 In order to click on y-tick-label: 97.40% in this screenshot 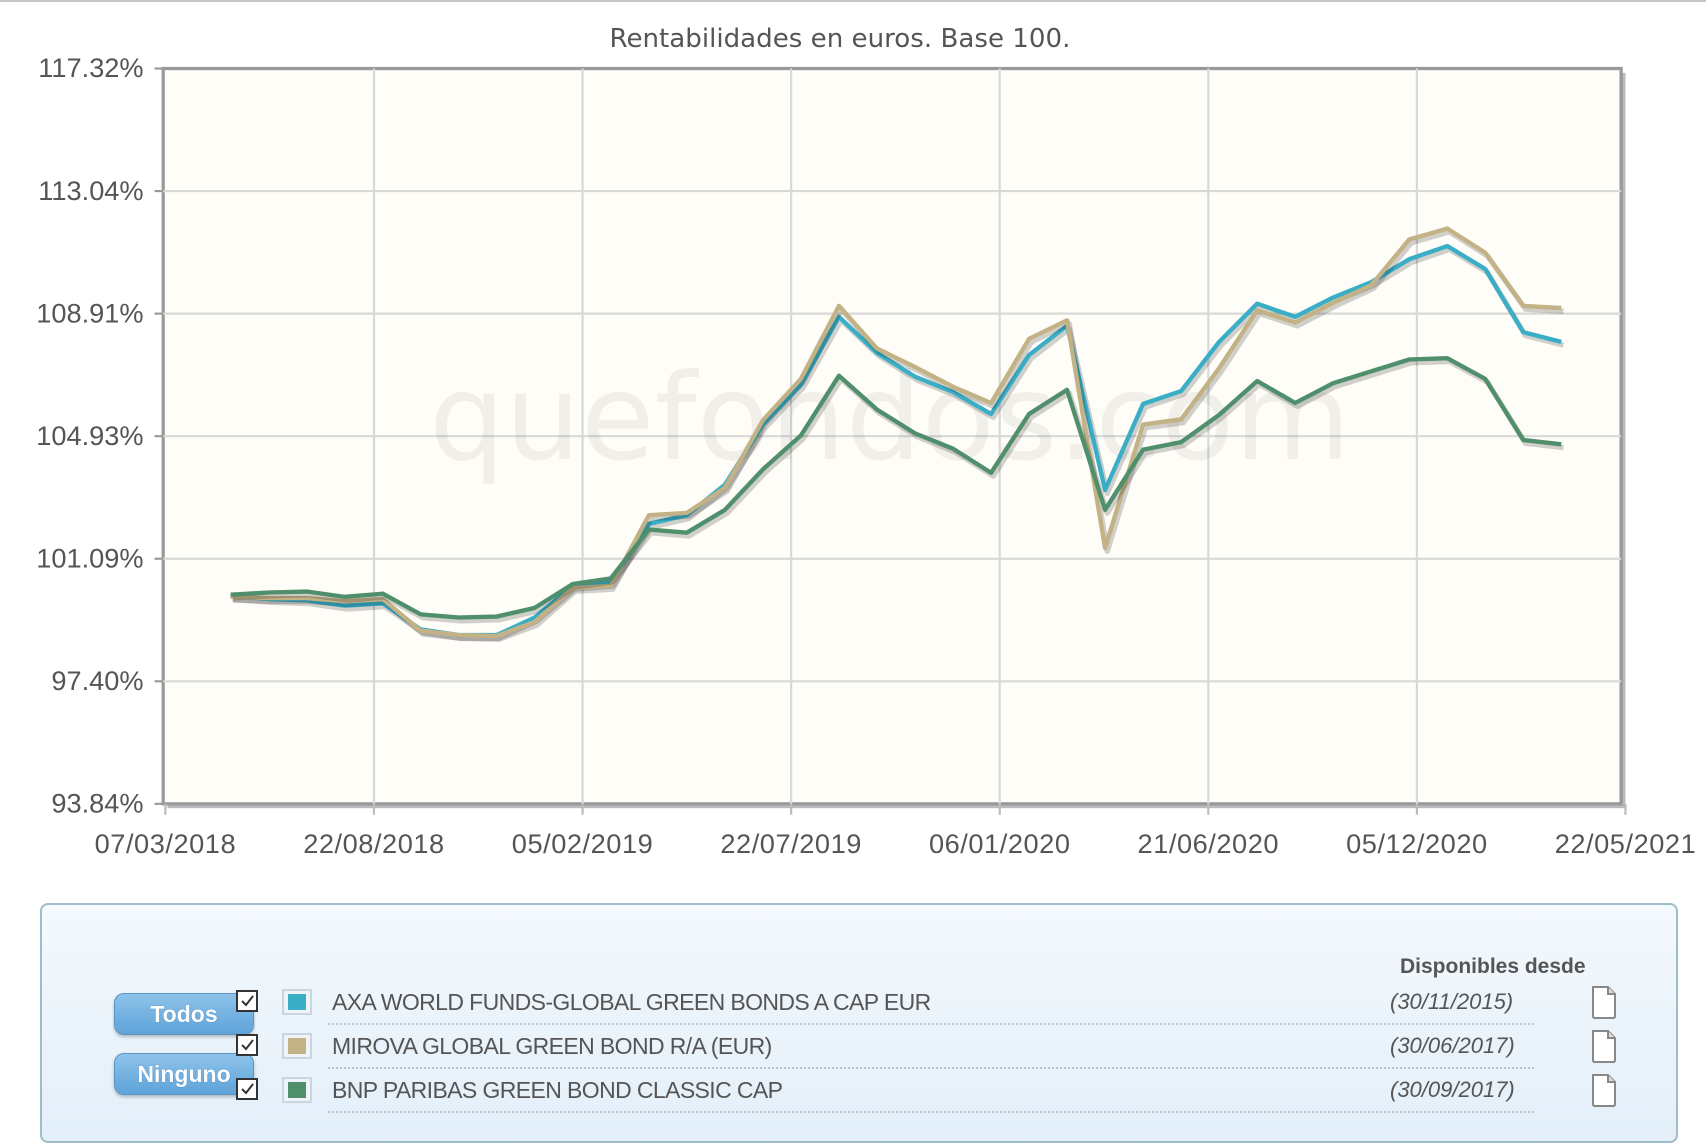, I will do `click(97, 680)`.